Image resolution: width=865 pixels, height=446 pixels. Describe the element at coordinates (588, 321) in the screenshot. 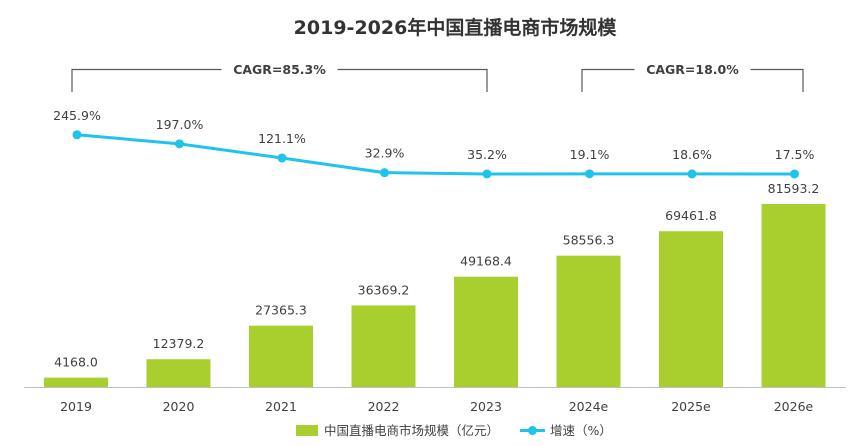

I see `bar-2024e` at that location.